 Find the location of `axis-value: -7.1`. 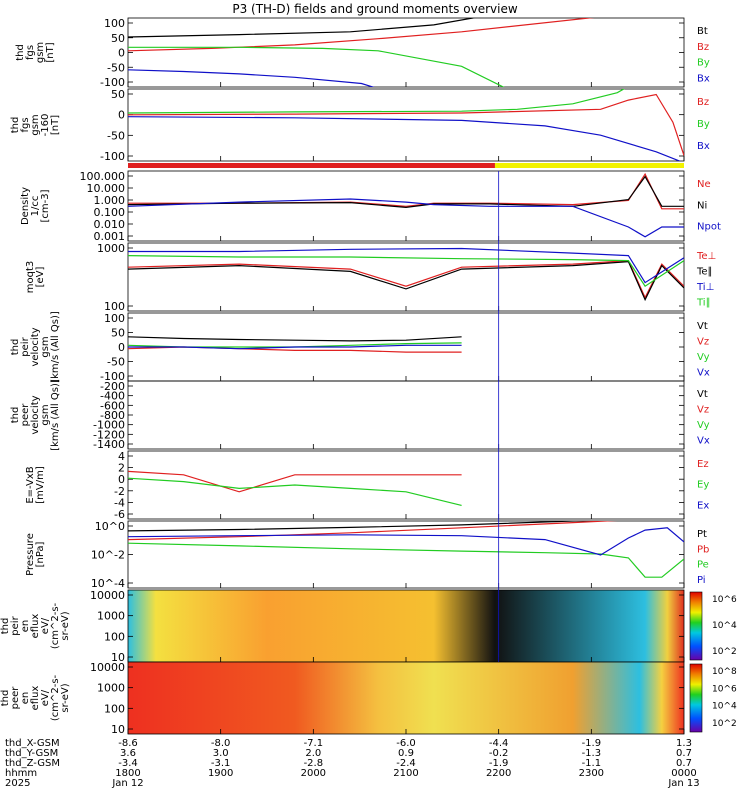

axis-value: -7.1 is located at coordinates (314, 743).